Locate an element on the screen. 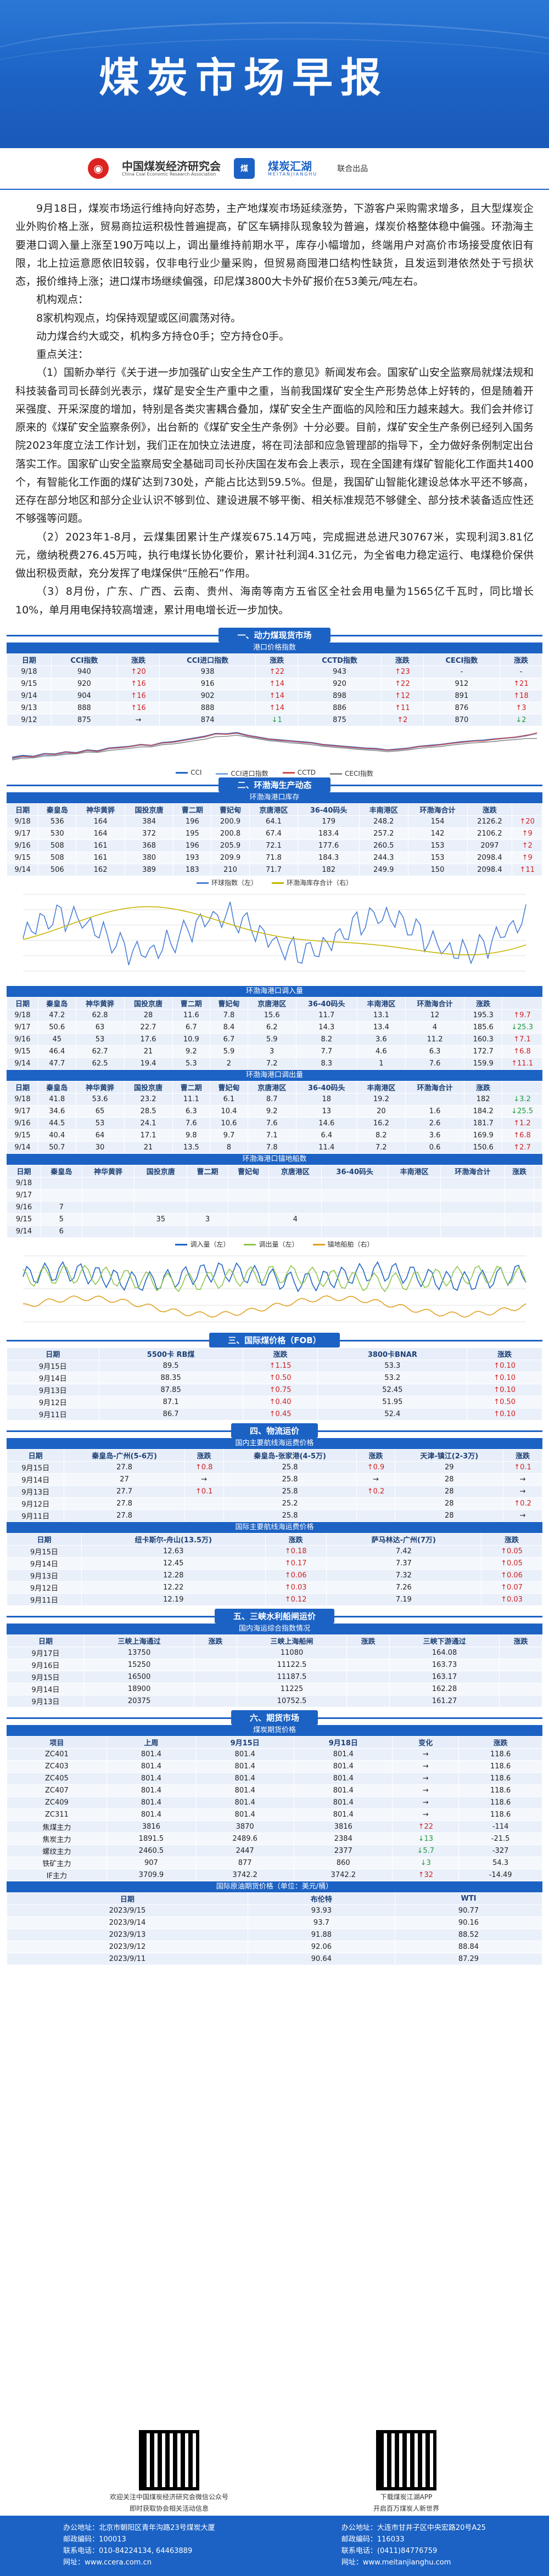 The height and width of the screenshot is (2576, 549). legend-item: 调出量（左） is located at coordinates (271, 1244).